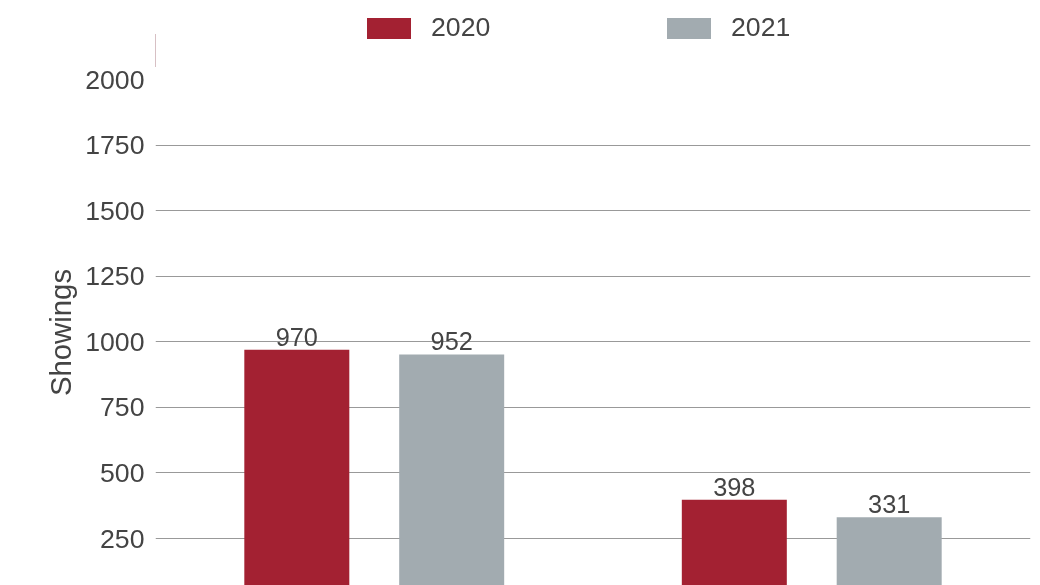  I want to click on y-tick-label: 1250, so click(115, 276).